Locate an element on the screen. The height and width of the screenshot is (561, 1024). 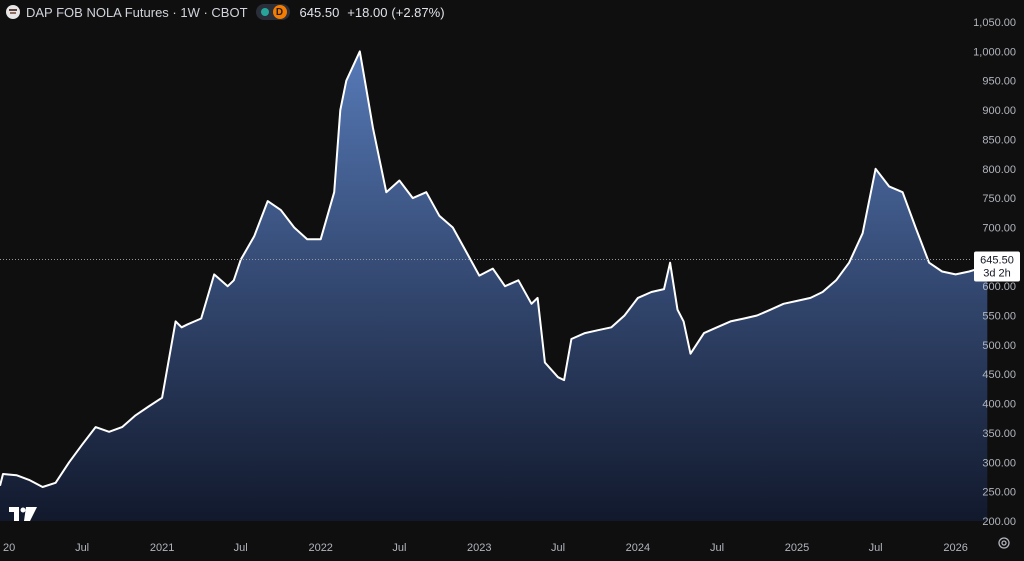
y-tick-label: 800.00 is located at coordinates (999, 170).